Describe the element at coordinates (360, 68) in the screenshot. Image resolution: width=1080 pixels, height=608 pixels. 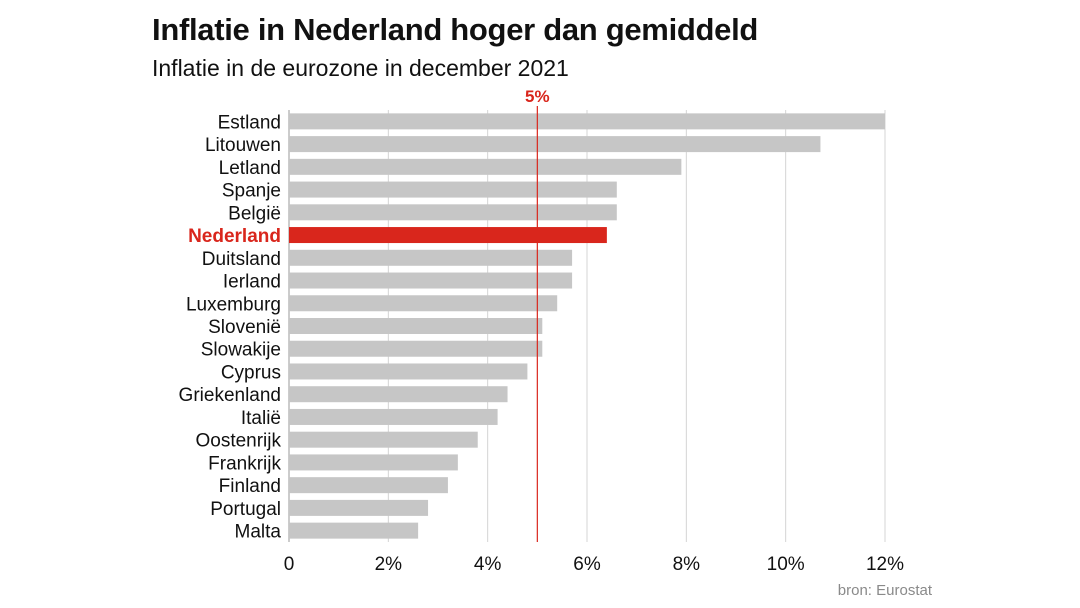
I see `chart-subtitle: Inflatie in de eurozone in december 2021` at that location.